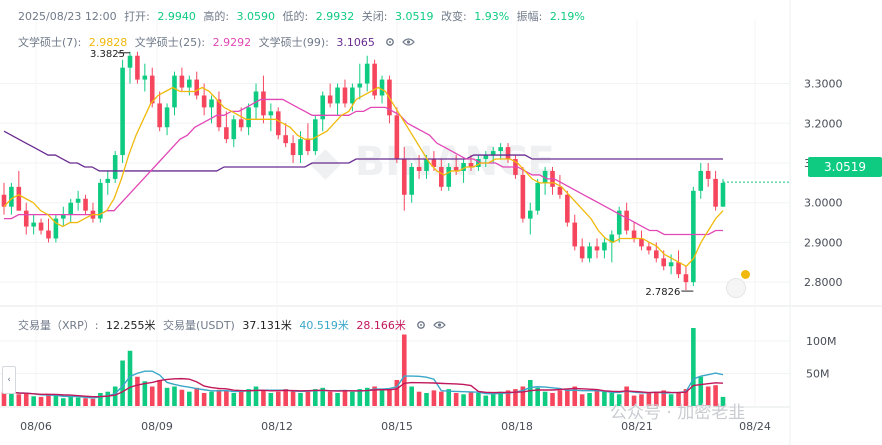  I want to click on time-tick-label: 08/15, so click(397, 426).